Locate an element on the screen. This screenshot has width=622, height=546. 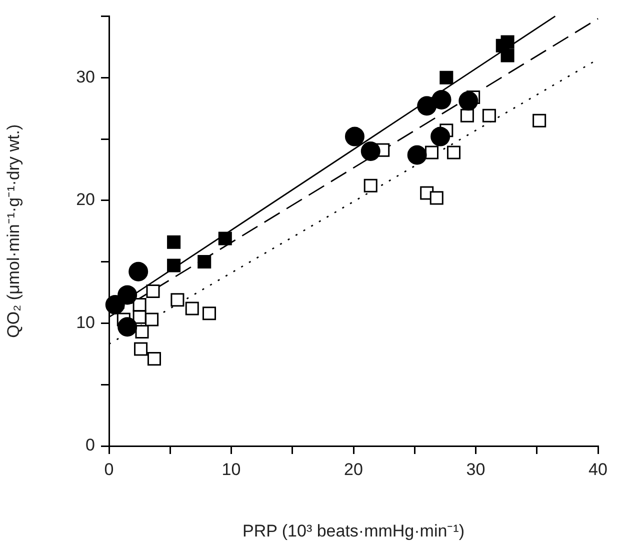
y-tick-label: 0 is located at coordinates (90, 445).